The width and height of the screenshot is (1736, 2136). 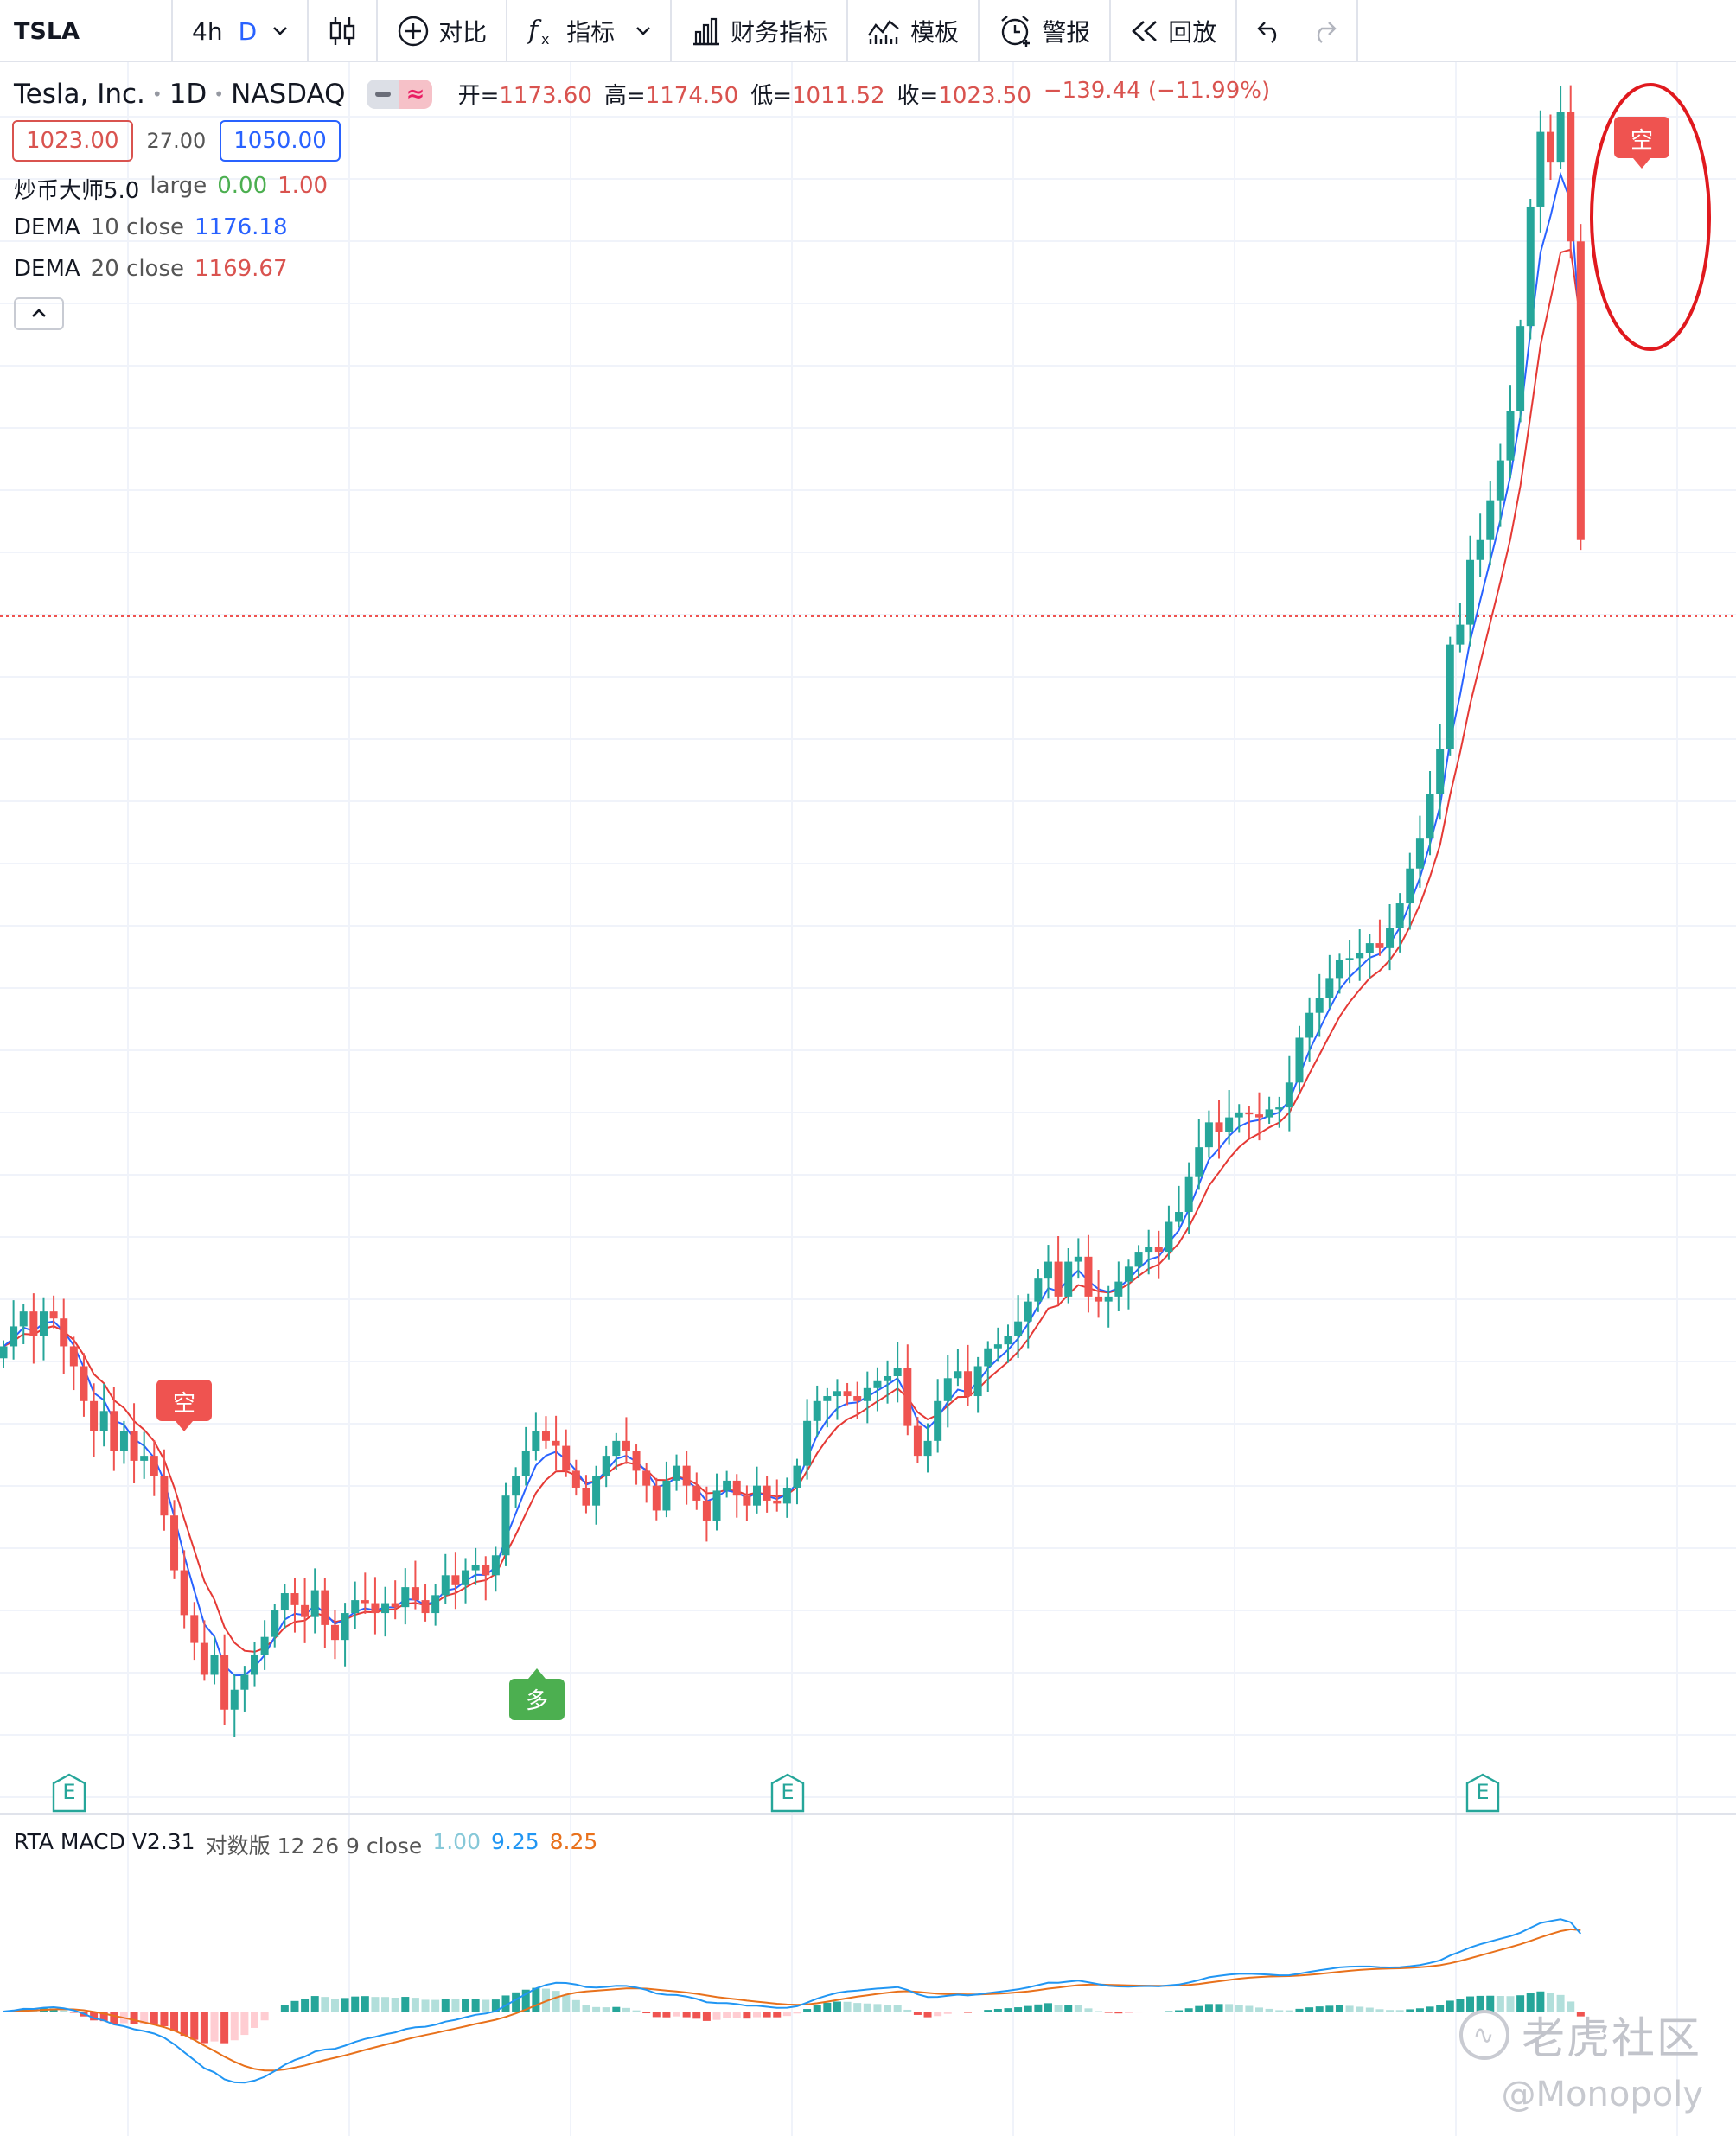 I want to click on indicator-value: 0.00, so click(x=242, y=186).